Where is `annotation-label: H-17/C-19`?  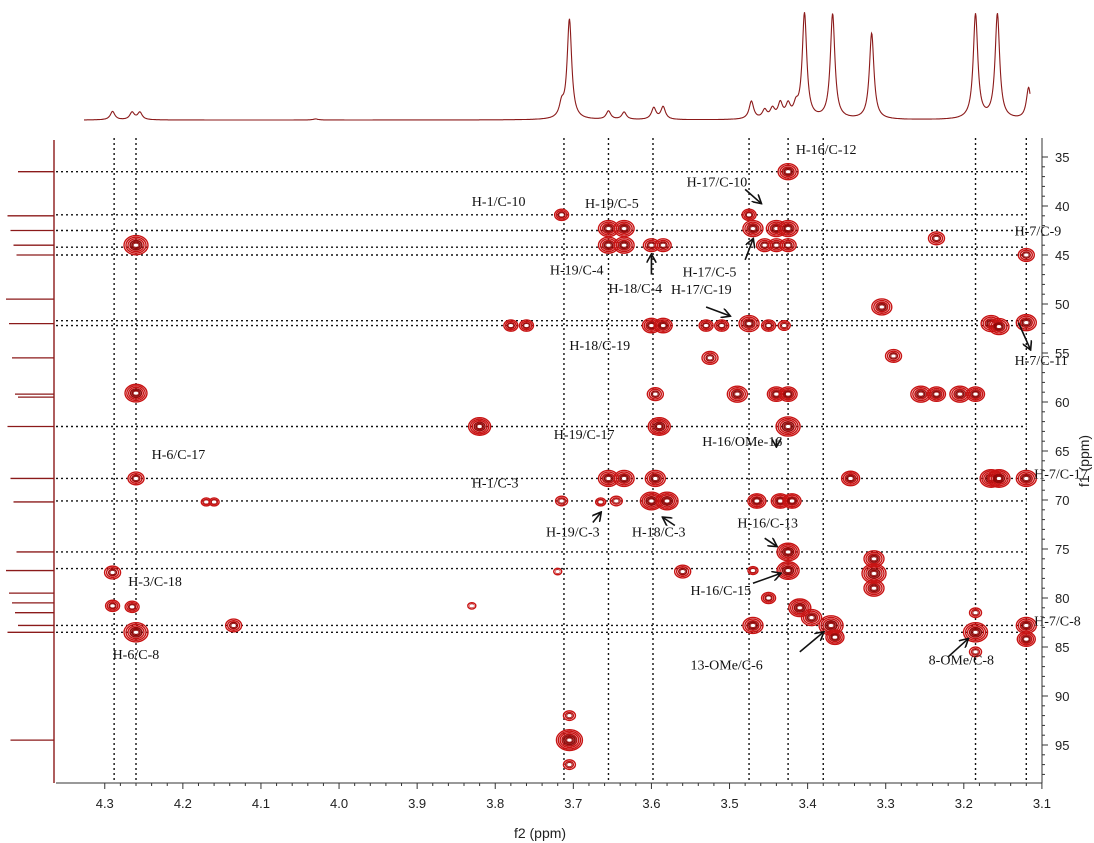 annotation-label: H-17/C-19 is located at coordinates (701, 290).